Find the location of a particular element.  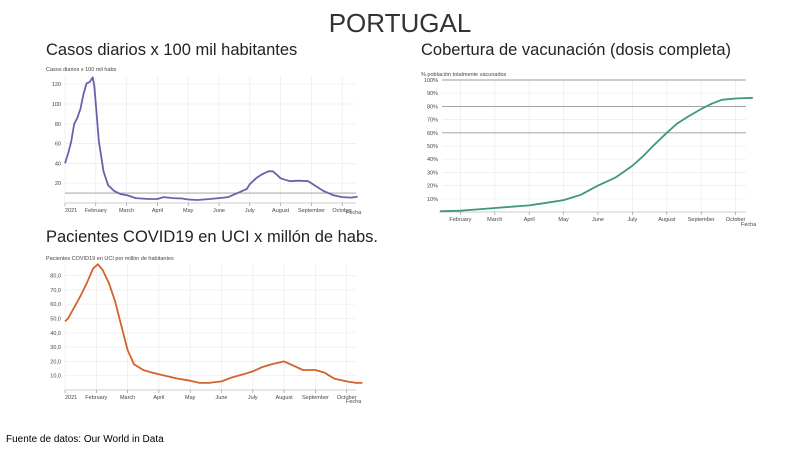

y-tick-label: 90% is located at coordinates (432, 94).